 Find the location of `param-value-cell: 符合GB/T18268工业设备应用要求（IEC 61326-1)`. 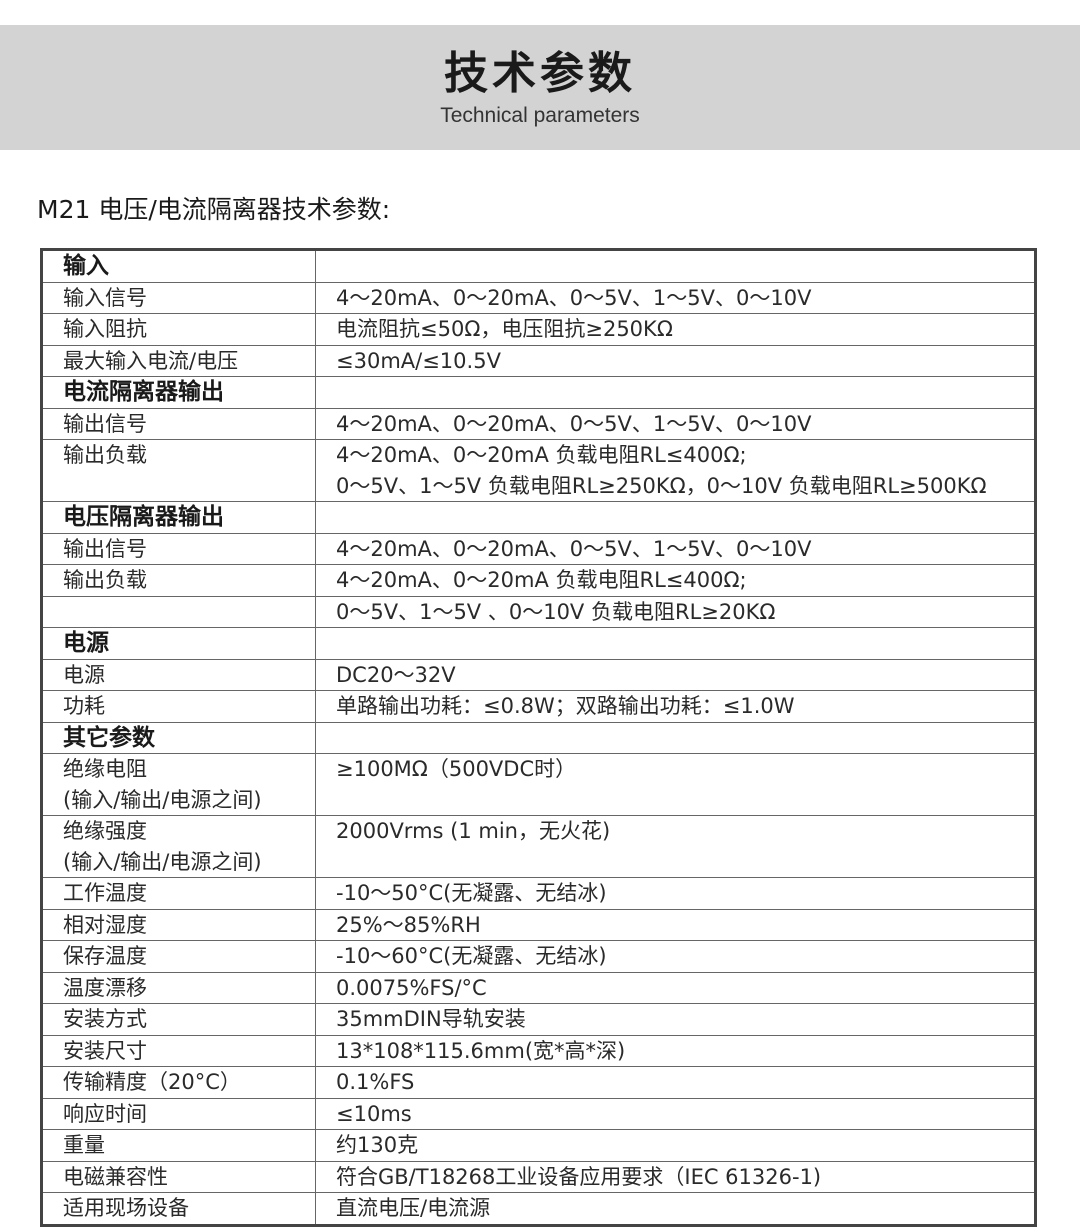

param-value-cell: 符合GB/T18268工业设备应用要求（IEC 61326-1) is located at coordinates (675, 1176).